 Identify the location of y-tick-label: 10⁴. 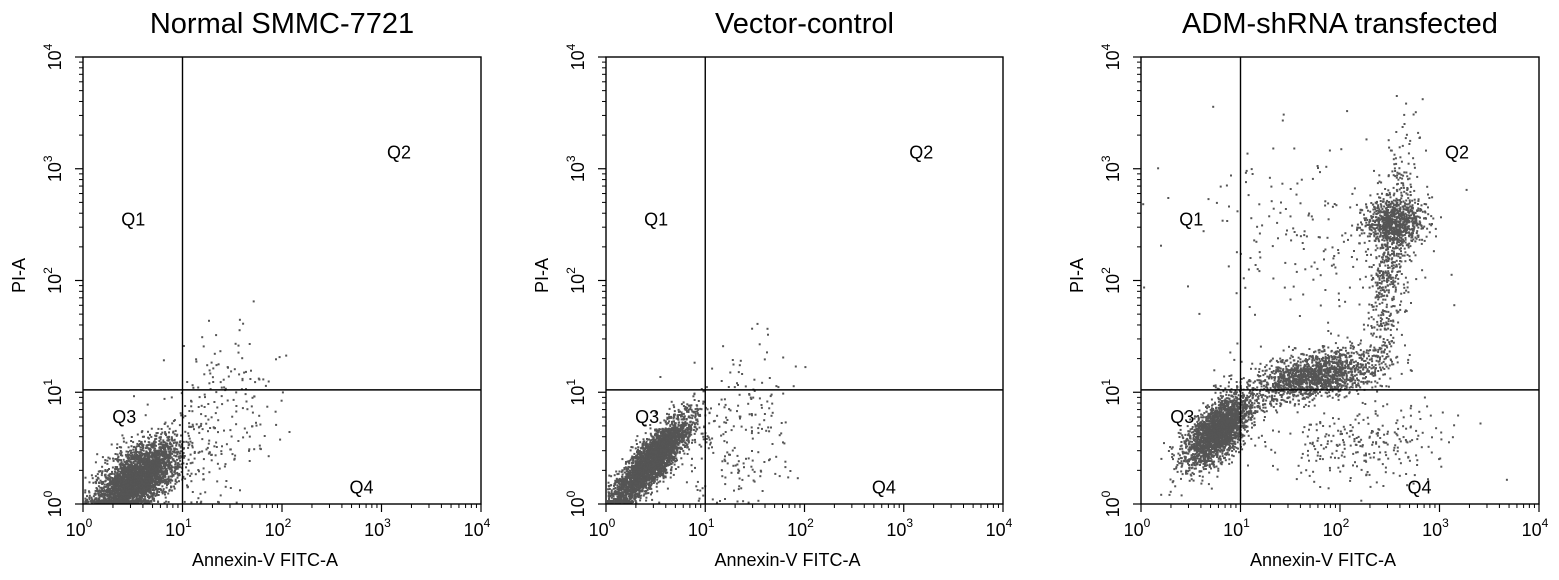
(53, 56).